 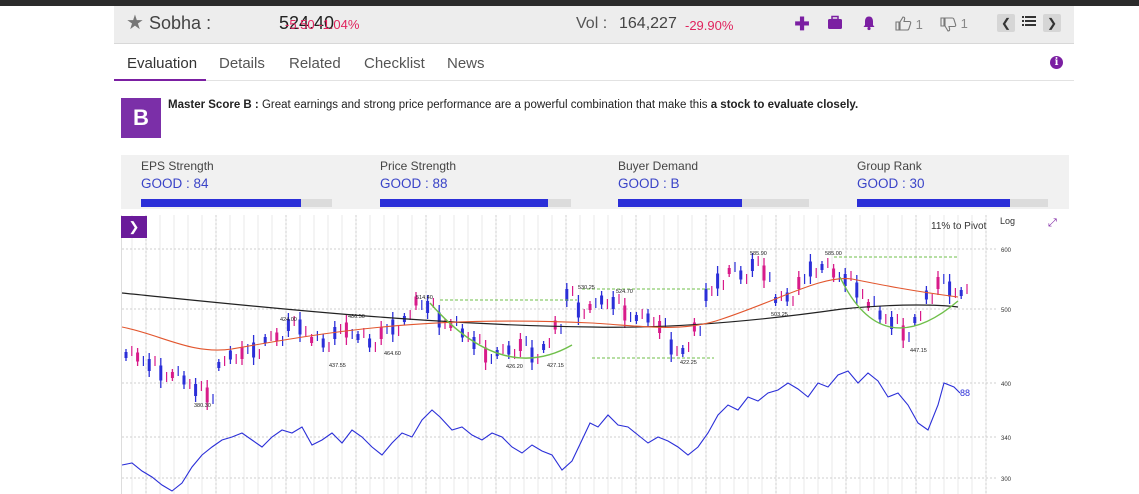 I want to click on cup-base, so click(x=501, y=330).